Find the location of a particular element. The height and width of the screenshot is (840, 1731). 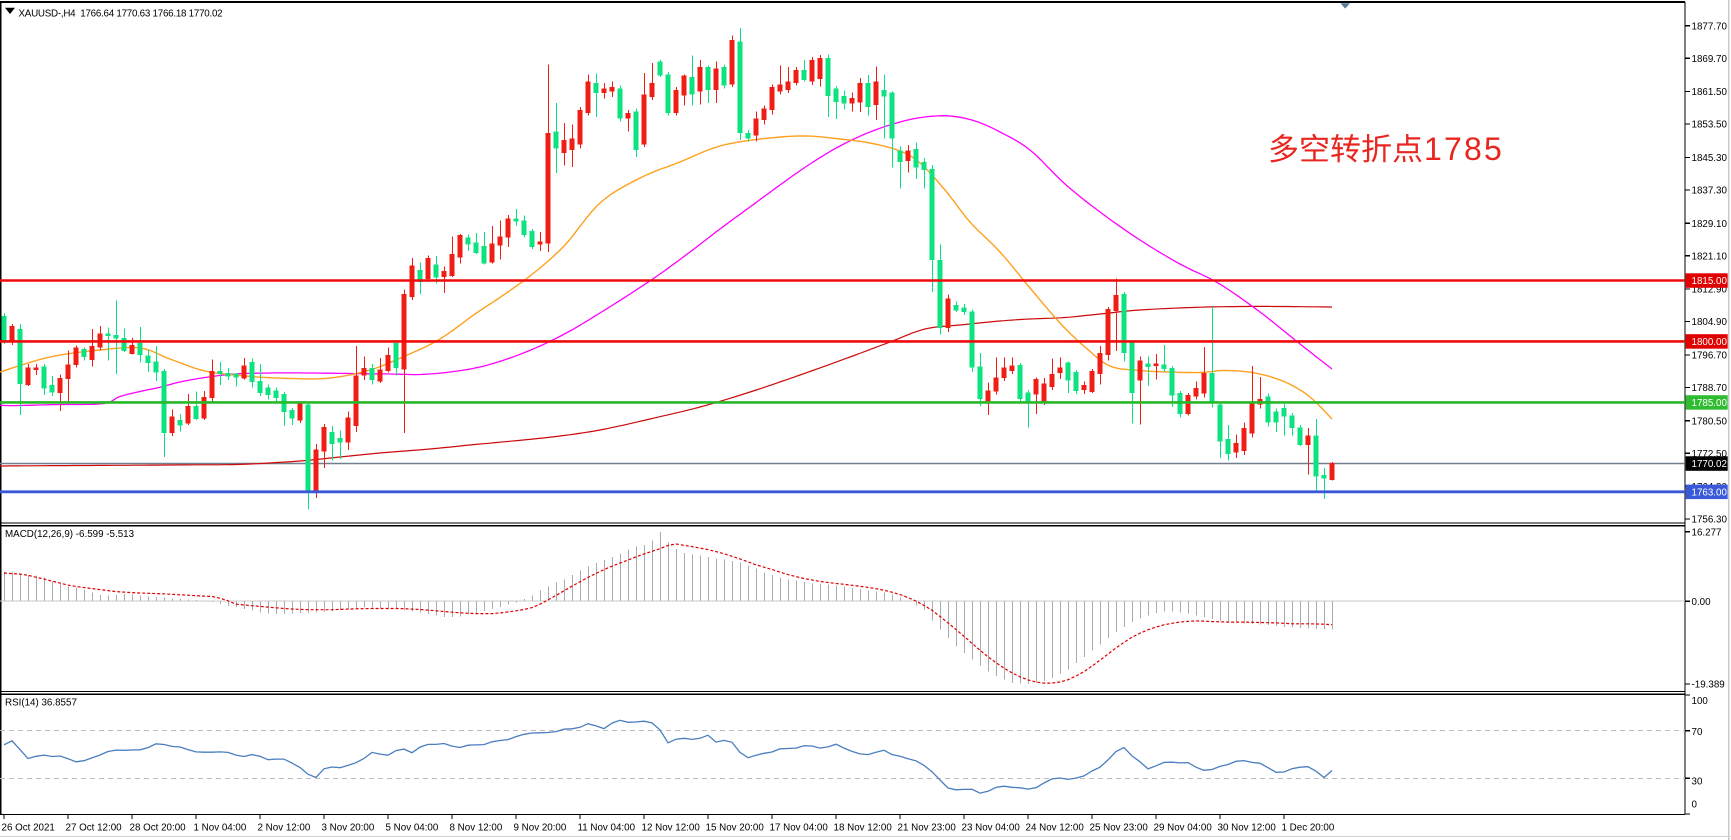

svg-text: 1804.90 is located at coordinates (1710, 322).